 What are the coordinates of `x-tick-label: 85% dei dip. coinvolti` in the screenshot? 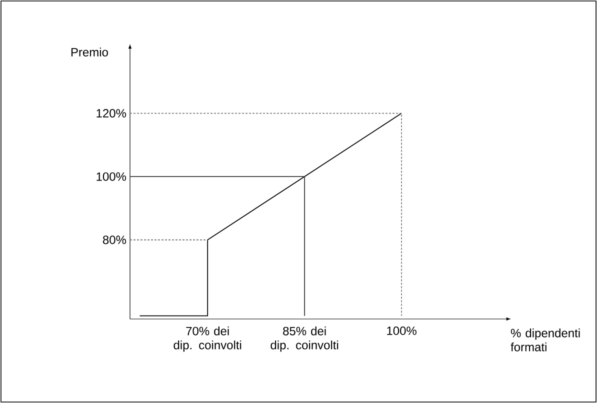 It's located at (304, 339).